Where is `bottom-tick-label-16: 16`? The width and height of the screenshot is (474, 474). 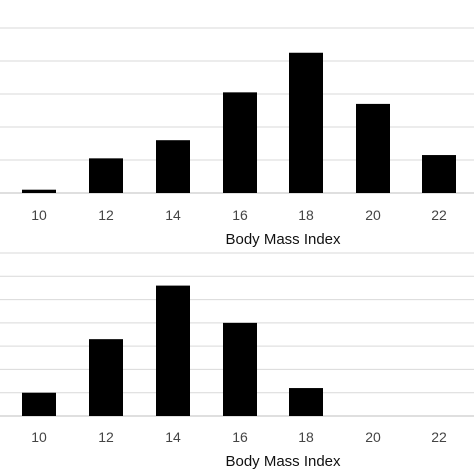
bottom-tick-label-16: 16 is located at coordinates (240, 437).